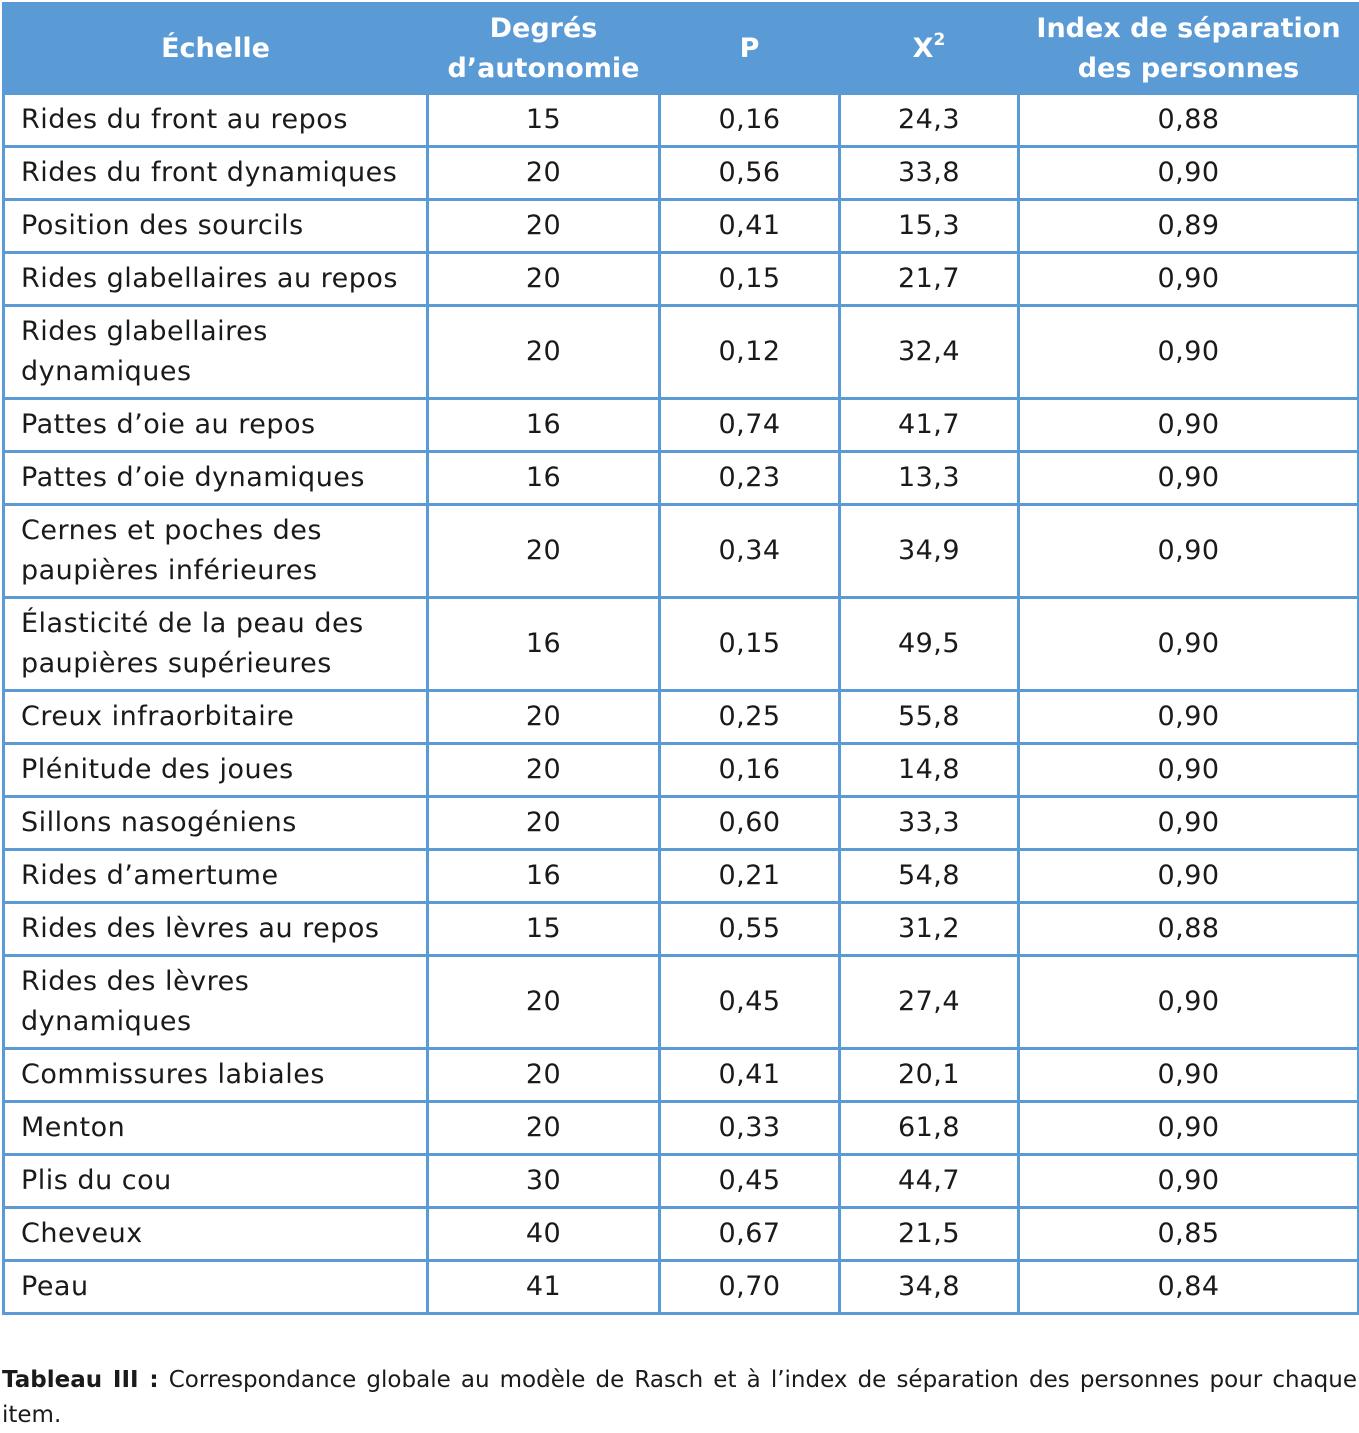 Image resolution: width=1359 pixels, height=1433 pixels. What do you see at coordinates (1188, 120) in the screenshot?
I see `cell-separation-index: 0,88` at bounding box center [1188, 120].